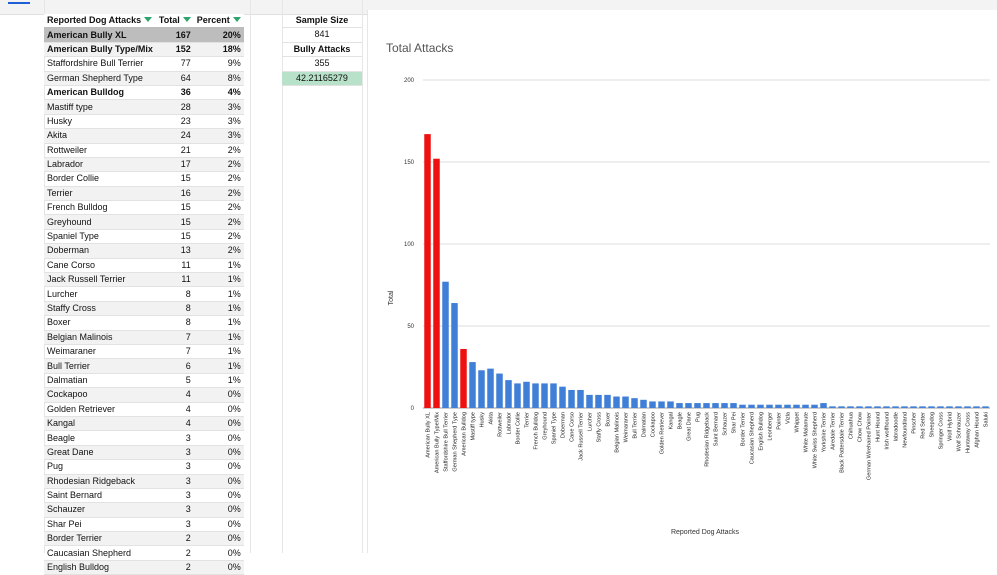 The image size is (997, 575). Describe the element at coordinates (174, 165) in the screenshot. I see `total-cell: 17` at that location.